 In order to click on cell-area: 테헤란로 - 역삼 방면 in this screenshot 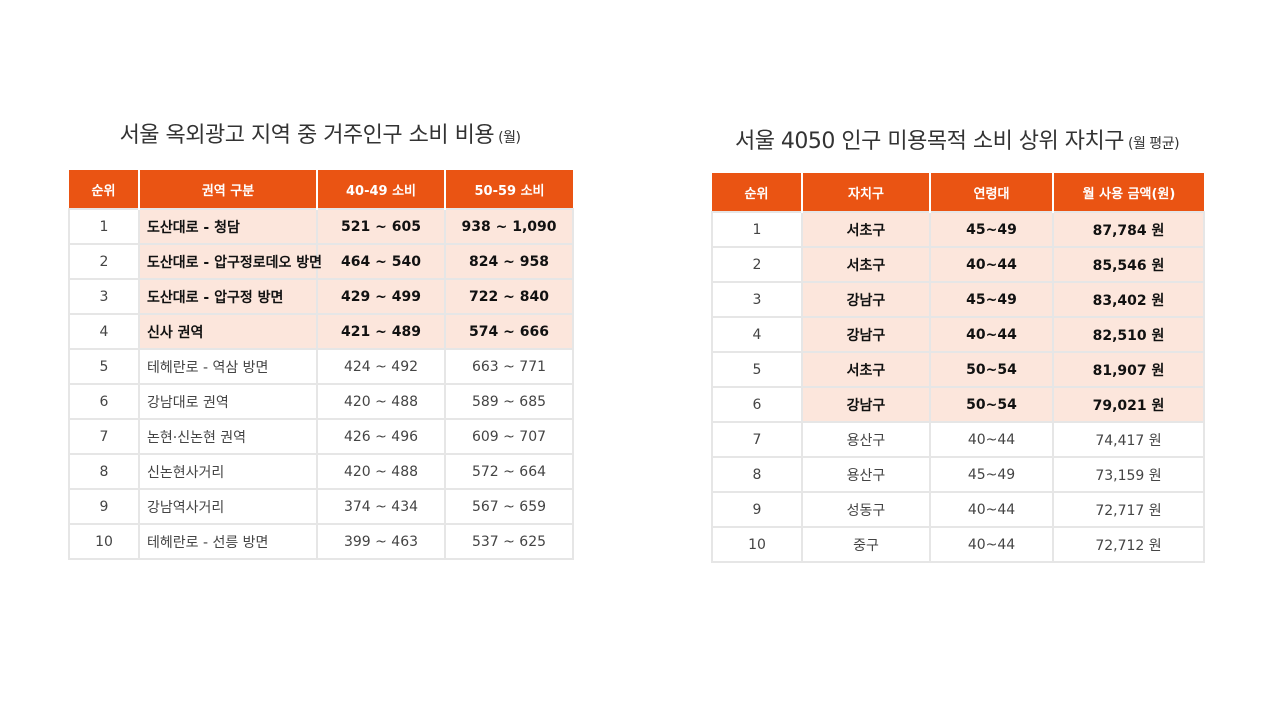, I will do `click(228, 366)`.